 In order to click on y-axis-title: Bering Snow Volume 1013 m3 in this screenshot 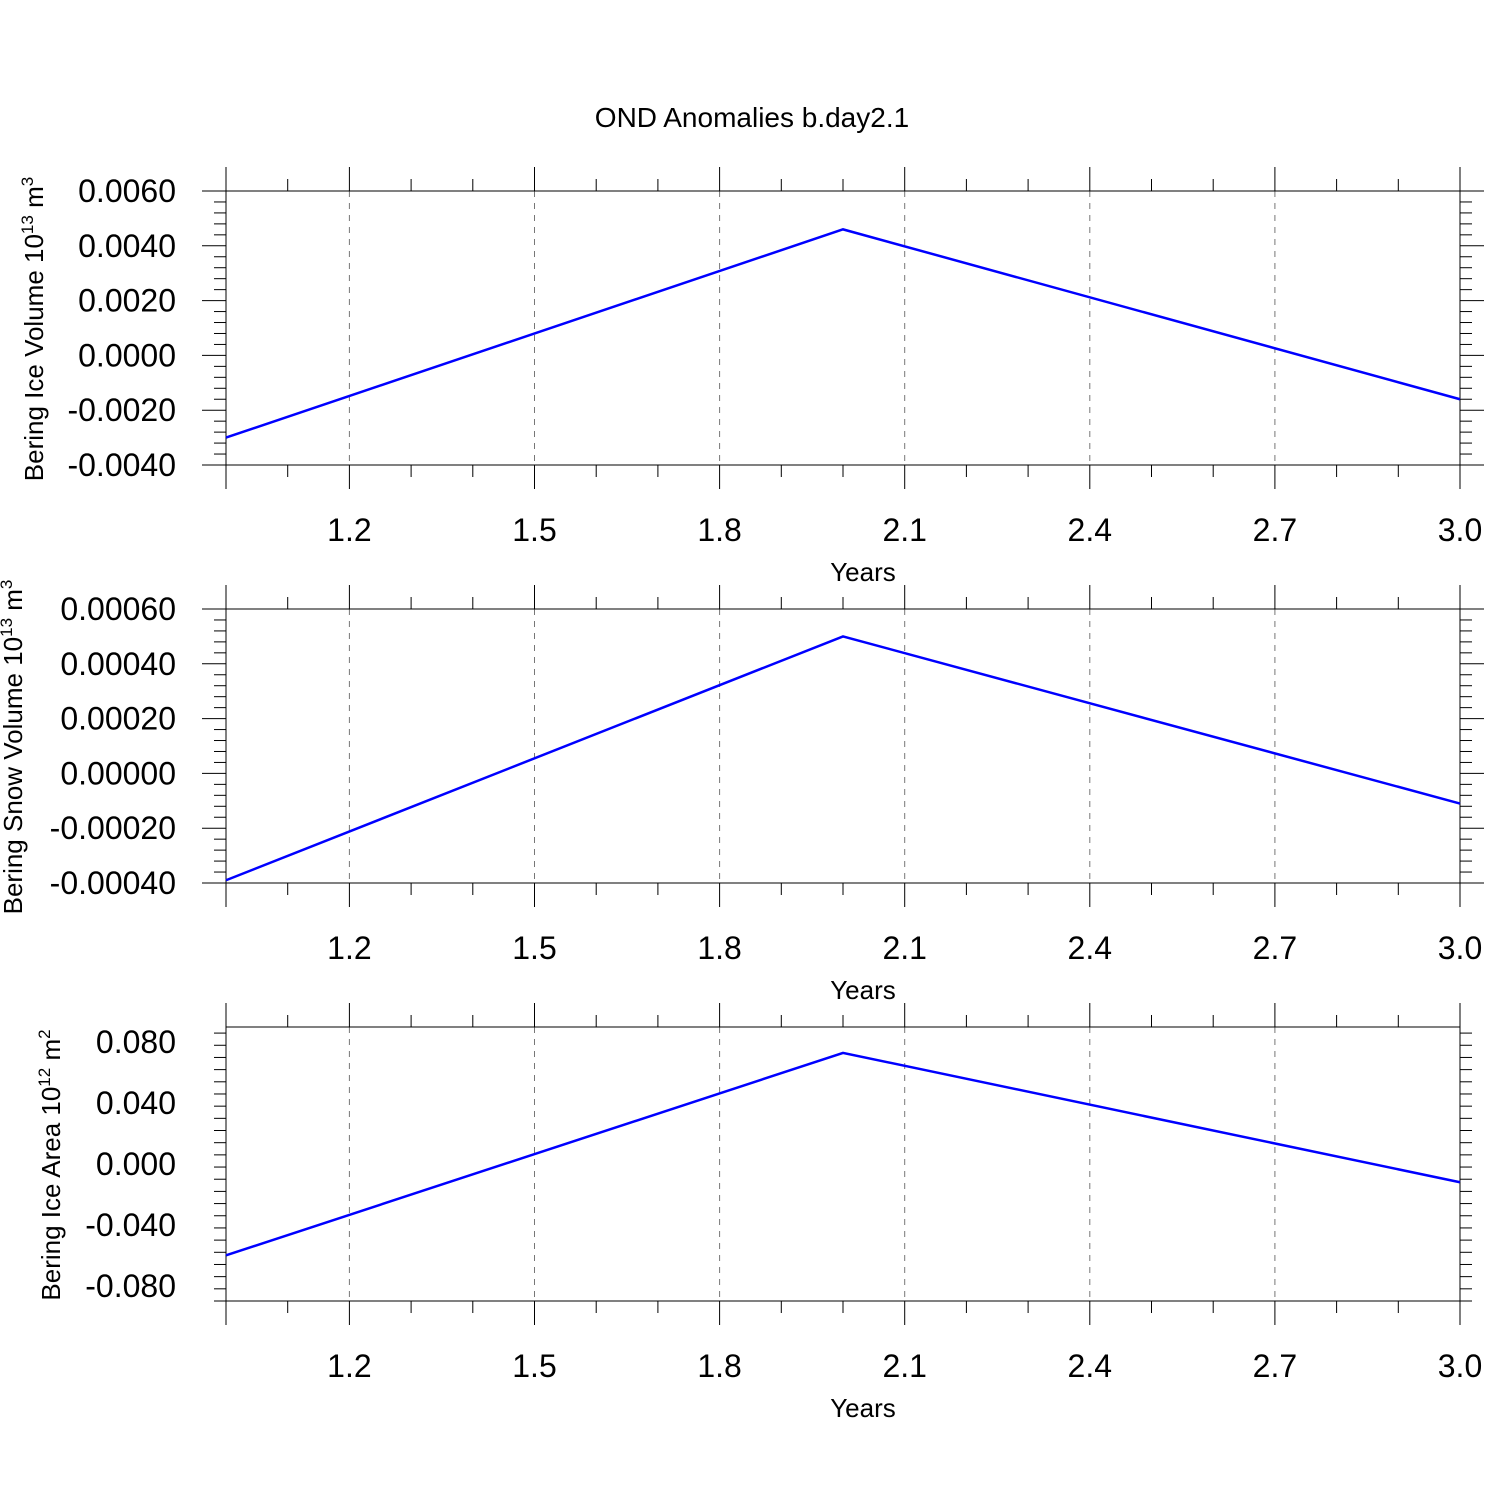, I will do `click(14, 747)`.